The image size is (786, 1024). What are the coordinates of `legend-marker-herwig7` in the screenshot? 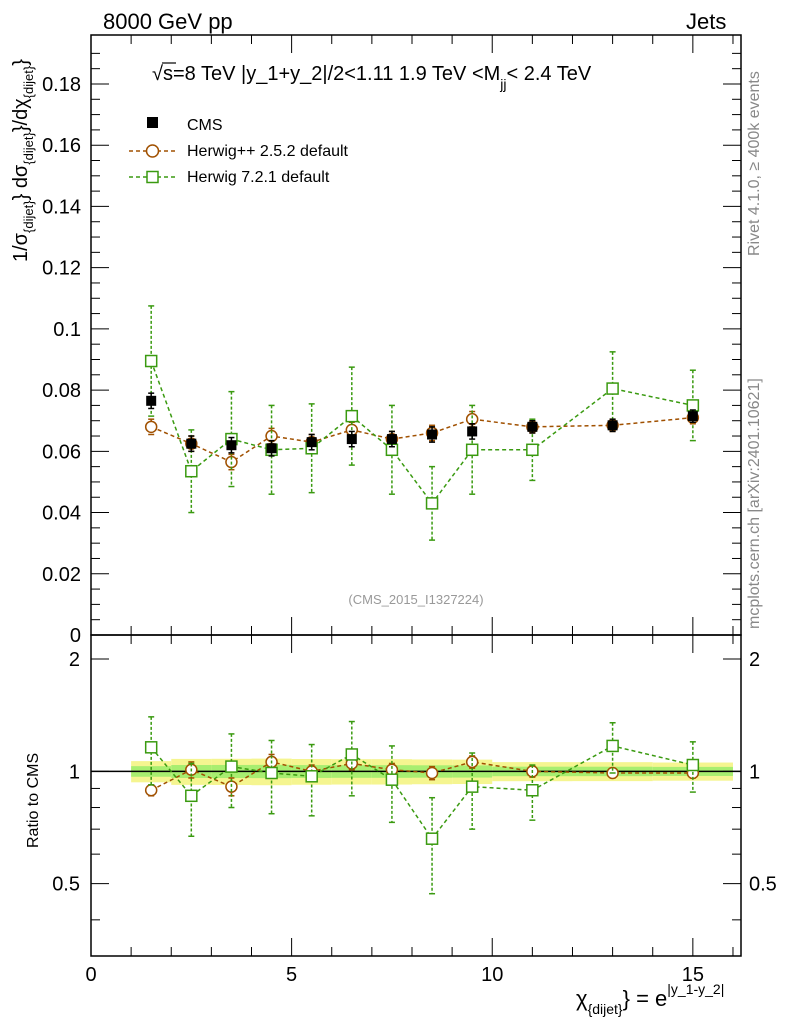 It's located at (152, 177).